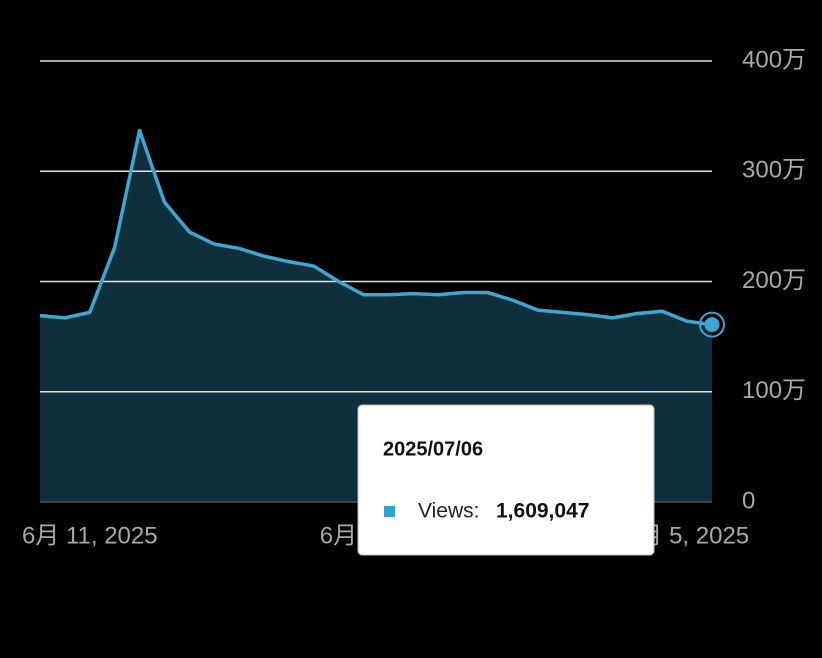 Image resolution: width=822 pixels, height=658 pixels. I want to click on tooltip: 2025/07/06 Views: 1,609,047, so click(506, 480).